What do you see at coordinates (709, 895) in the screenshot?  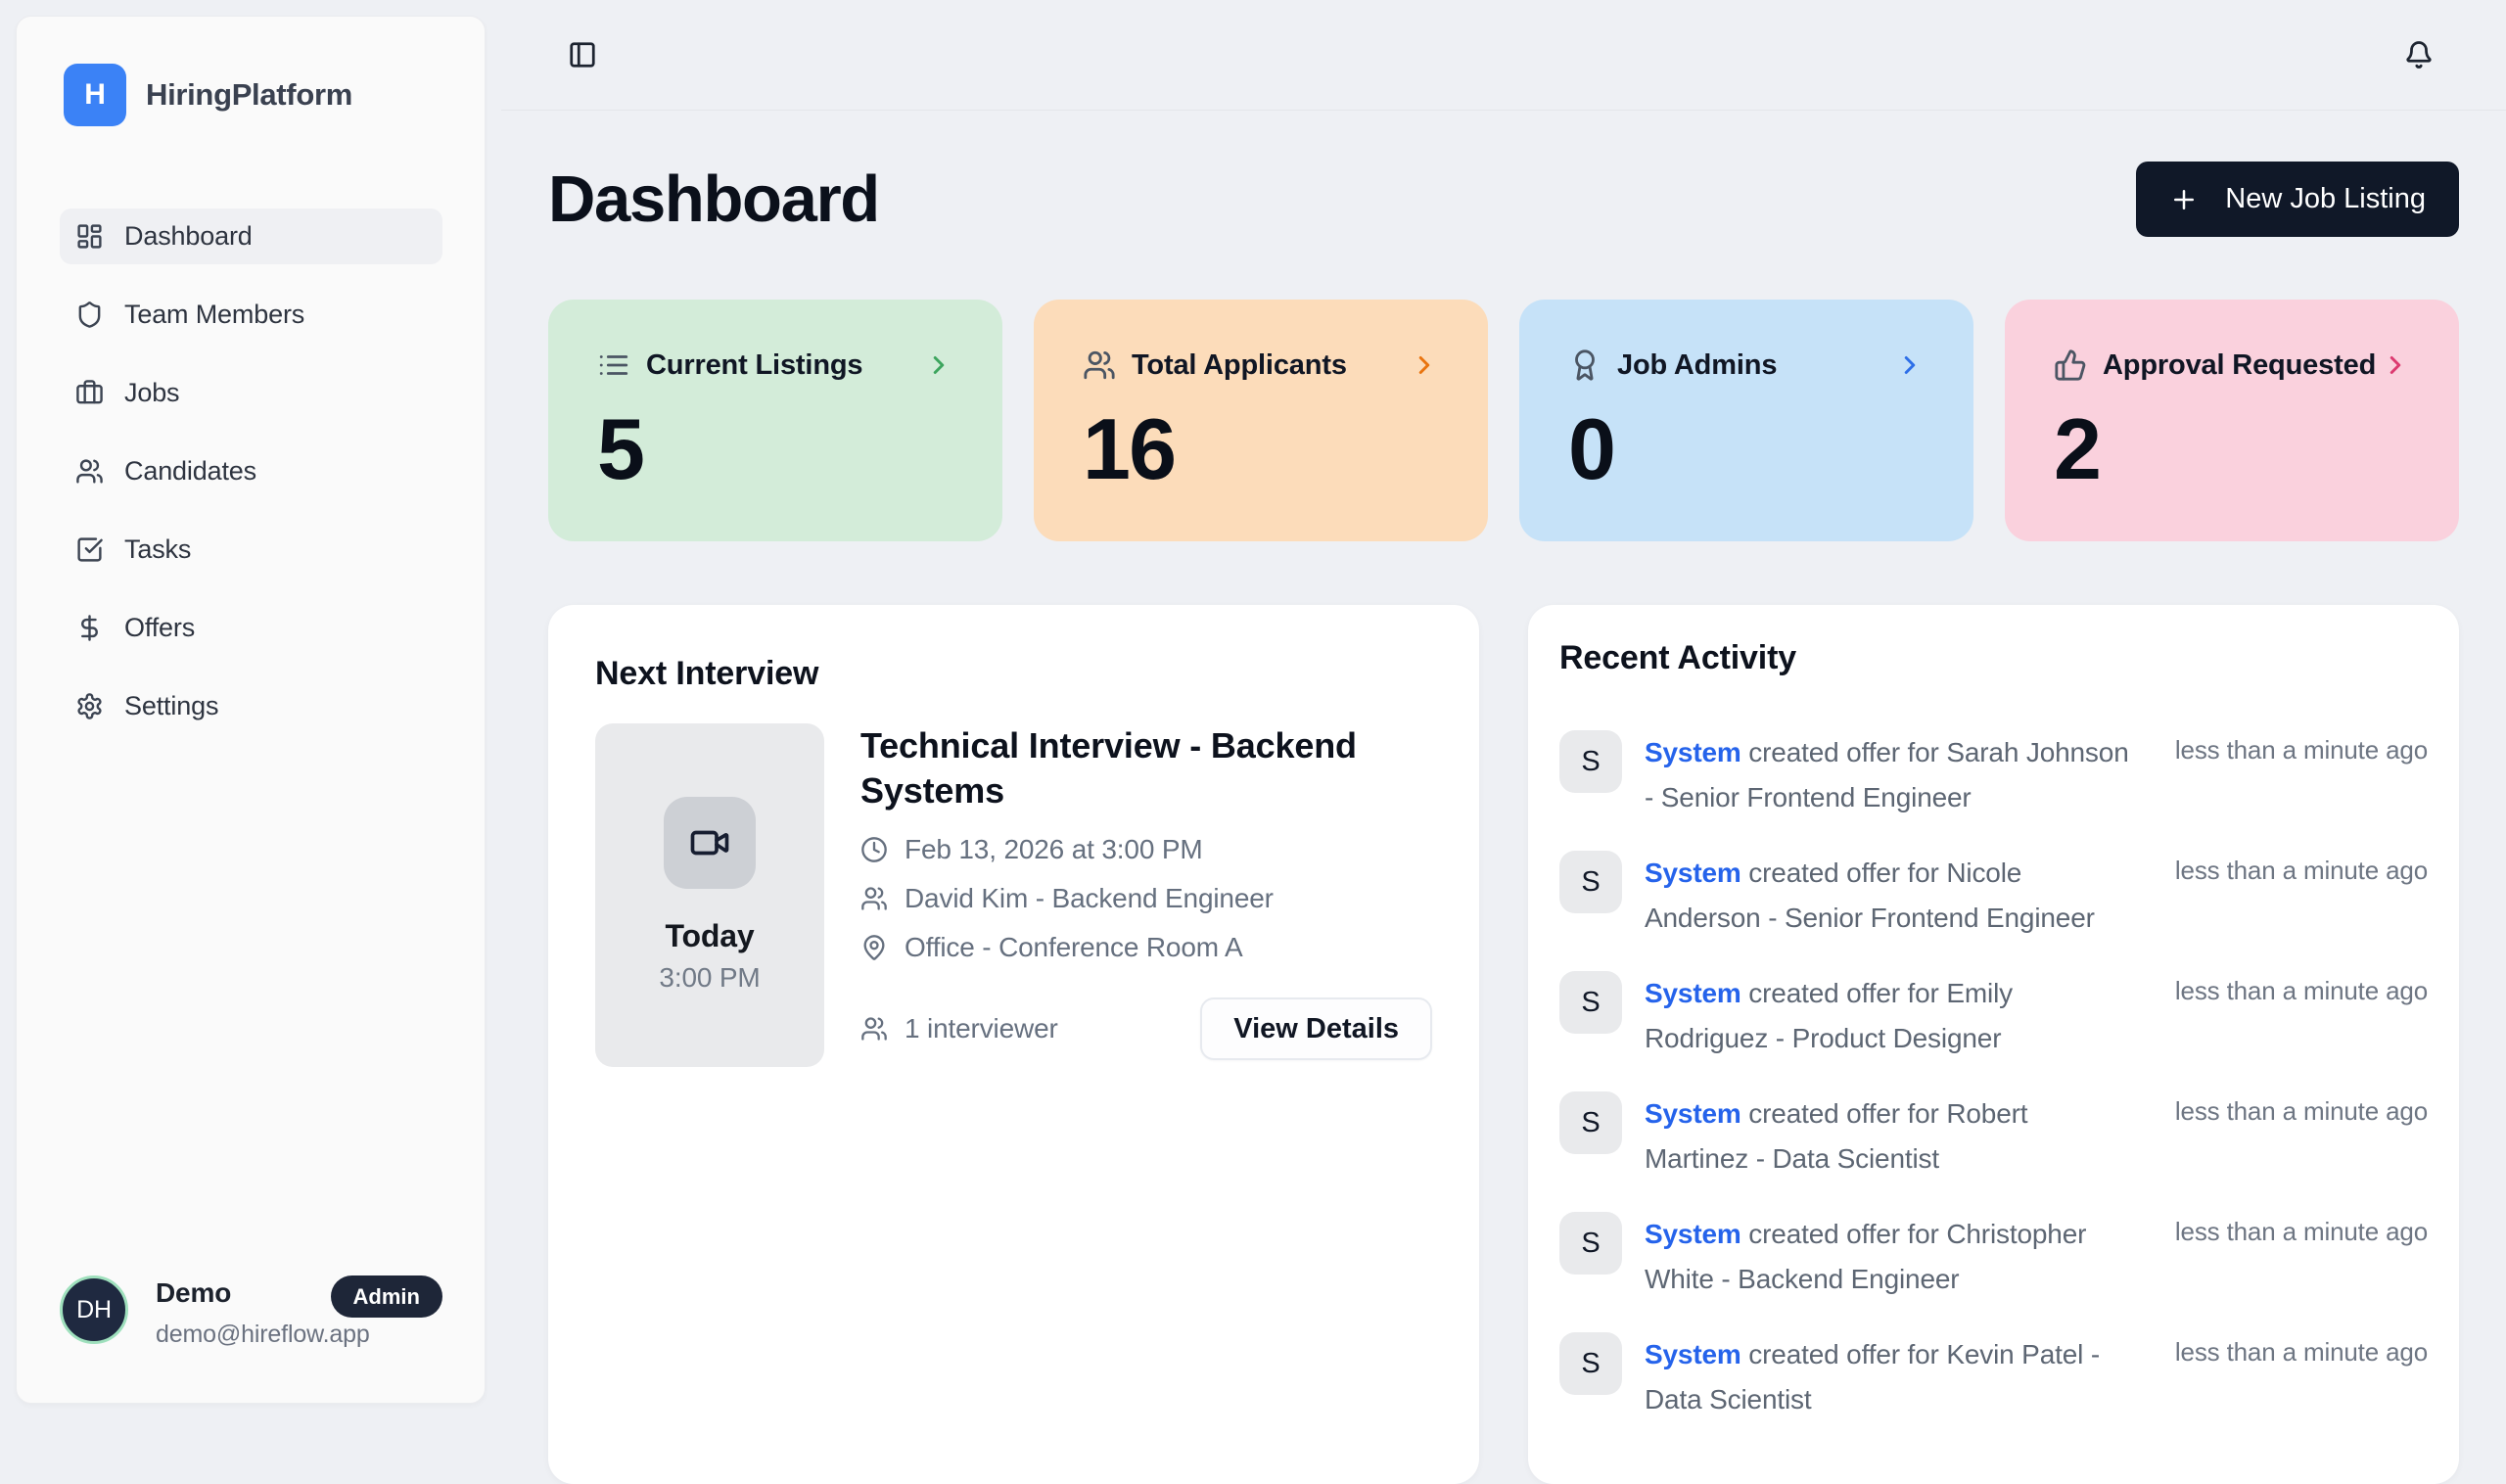 I see `interview-tile: Today 3:00 PM` at bounding box center [709, 895].